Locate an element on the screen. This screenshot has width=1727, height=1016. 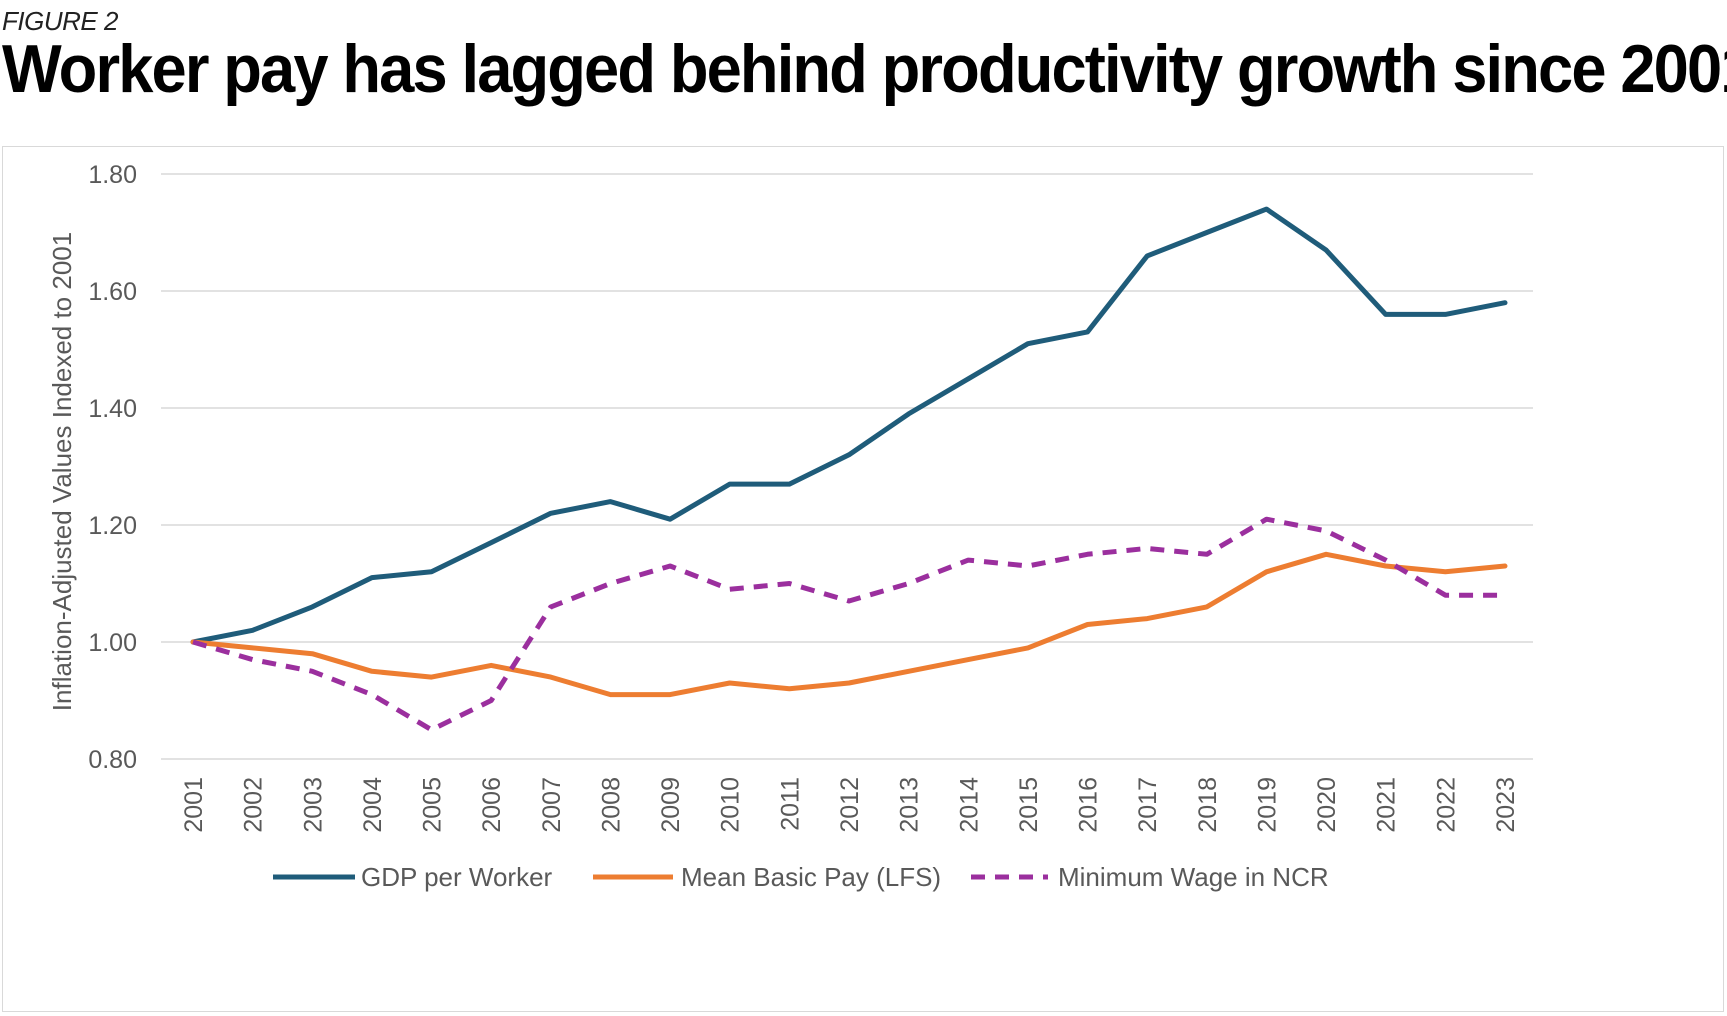
x-tick-label: 2010 is located at coordinates (731, 805).